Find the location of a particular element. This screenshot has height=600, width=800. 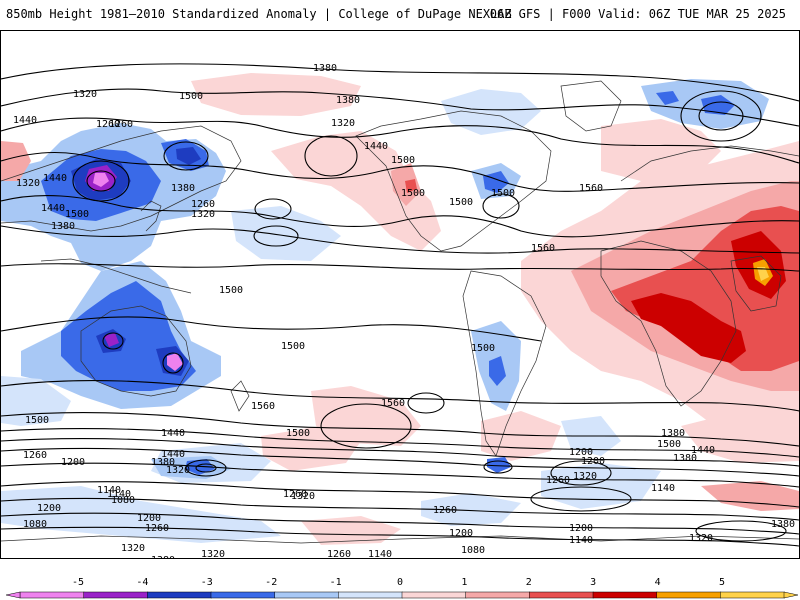

colorbar-legend: -5 -4 -3 -2 -1 0 1 2 3 4 5 is located at coordinates (400, 580).